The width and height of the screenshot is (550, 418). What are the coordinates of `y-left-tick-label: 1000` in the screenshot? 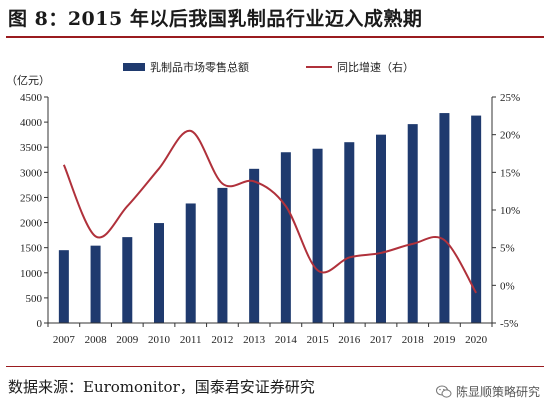 It's located at (31, 274).